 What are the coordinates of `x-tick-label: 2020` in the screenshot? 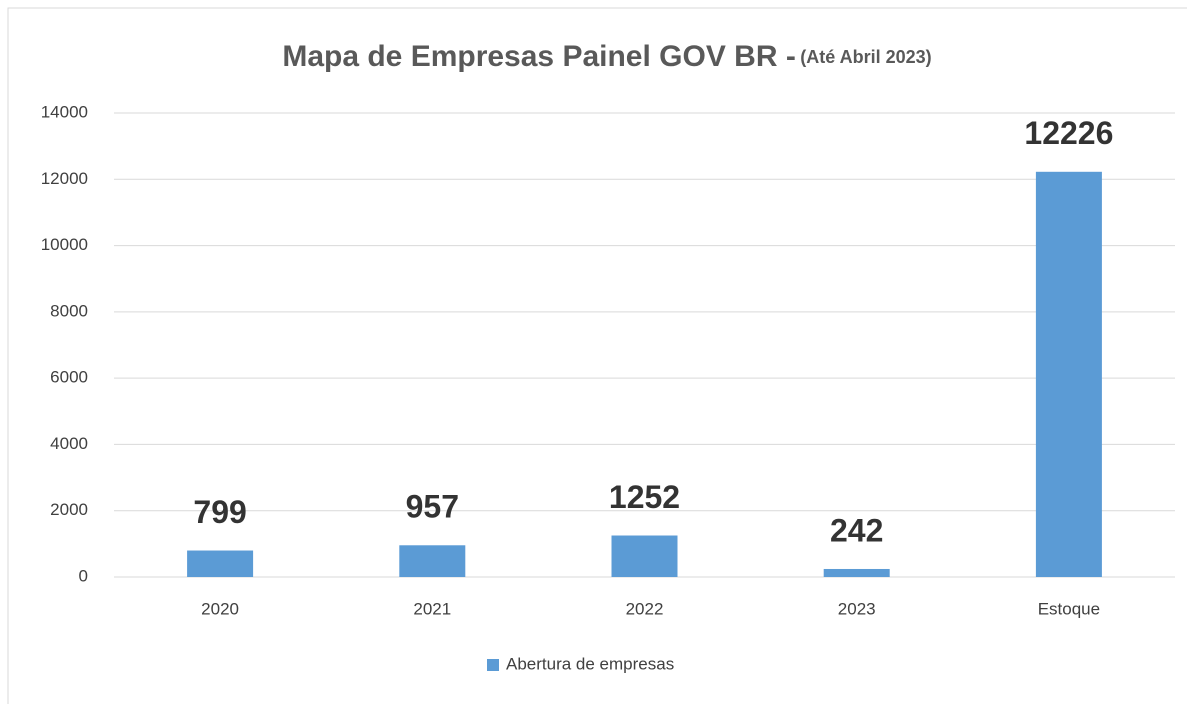 It's located at (220, 608).